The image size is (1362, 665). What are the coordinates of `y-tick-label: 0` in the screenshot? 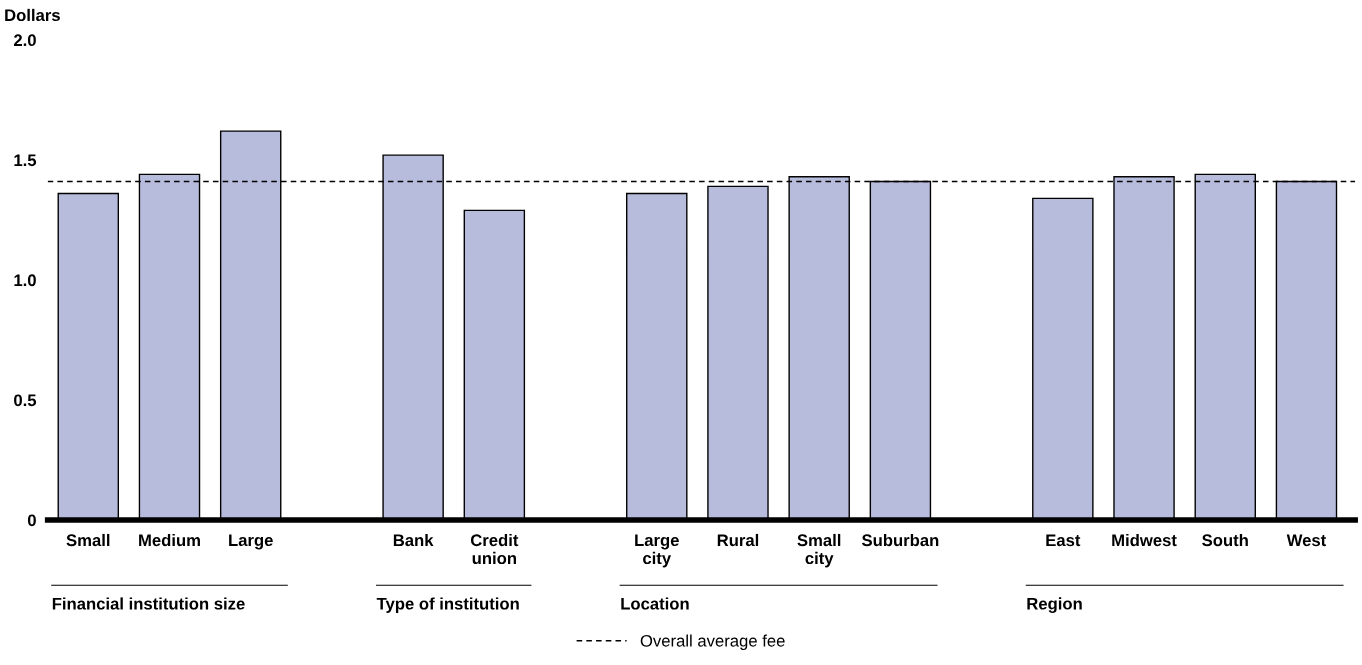 It's located at (31, 520).